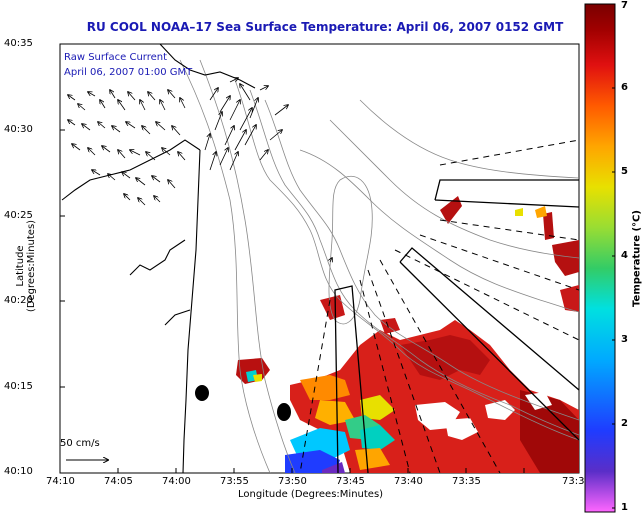  I want to click on y-tick-label: 40:20, so click(18, 300).